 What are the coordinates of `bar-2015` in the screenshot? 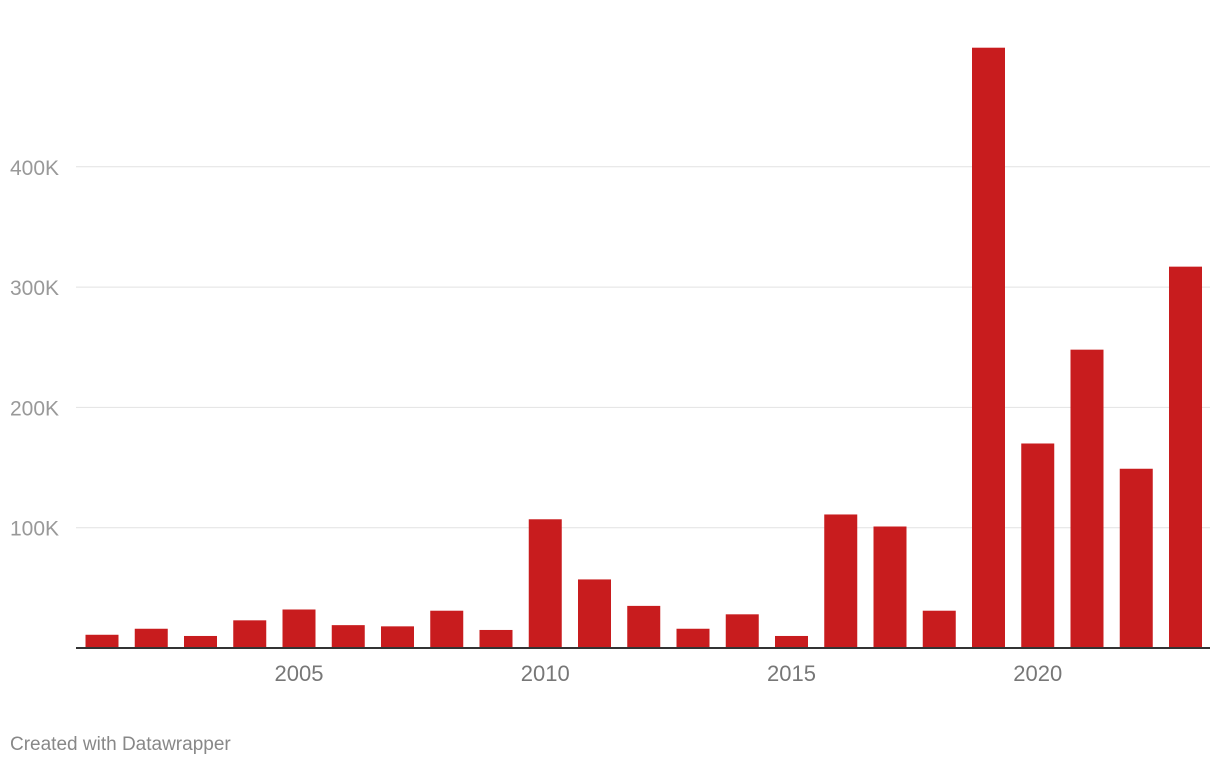 It's located at (791, 641).